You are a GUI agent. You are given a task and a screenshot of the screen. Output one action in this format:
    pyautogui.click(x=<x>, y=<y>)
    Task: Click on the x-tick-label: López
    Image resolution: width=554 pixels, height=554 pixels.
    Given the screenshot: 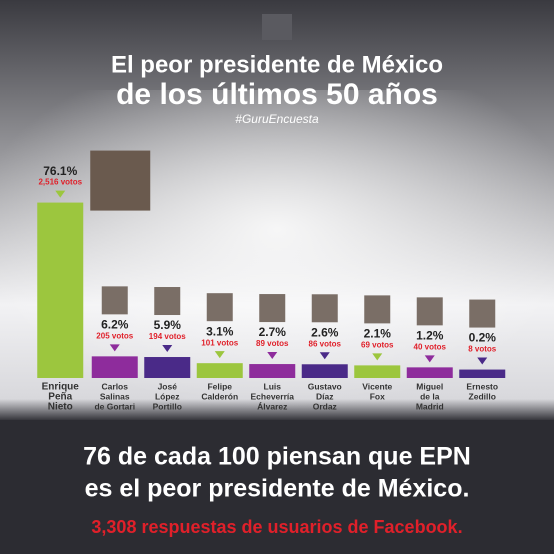 What is the action you would take?
    pyautogui.click(x=167, y=396)
    